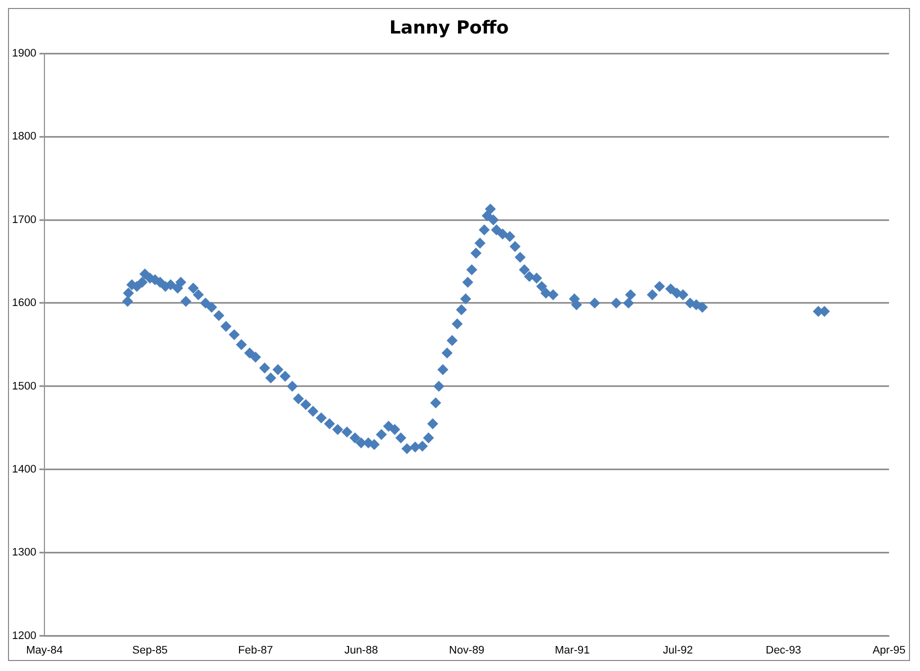 This screenshot has width=920, height=671. Describe the element at coordinates (24, 636) in the screenshot. I see `y-tick-label: 1200` at that location.